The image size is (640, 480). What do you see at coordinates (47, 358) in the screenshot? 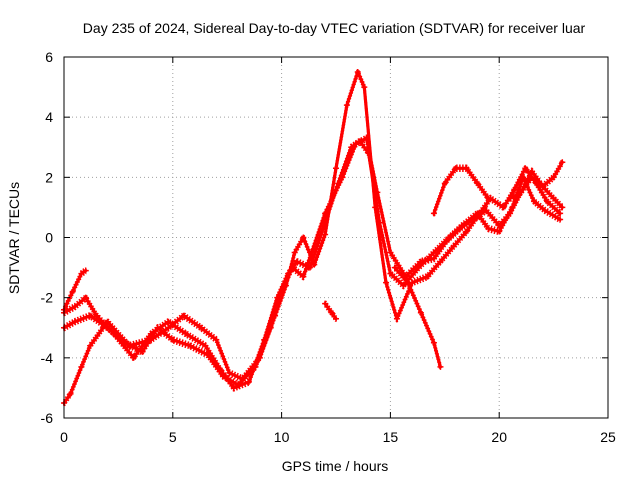
I see `y-tick-label: -4` at bounding box center [47, 358].